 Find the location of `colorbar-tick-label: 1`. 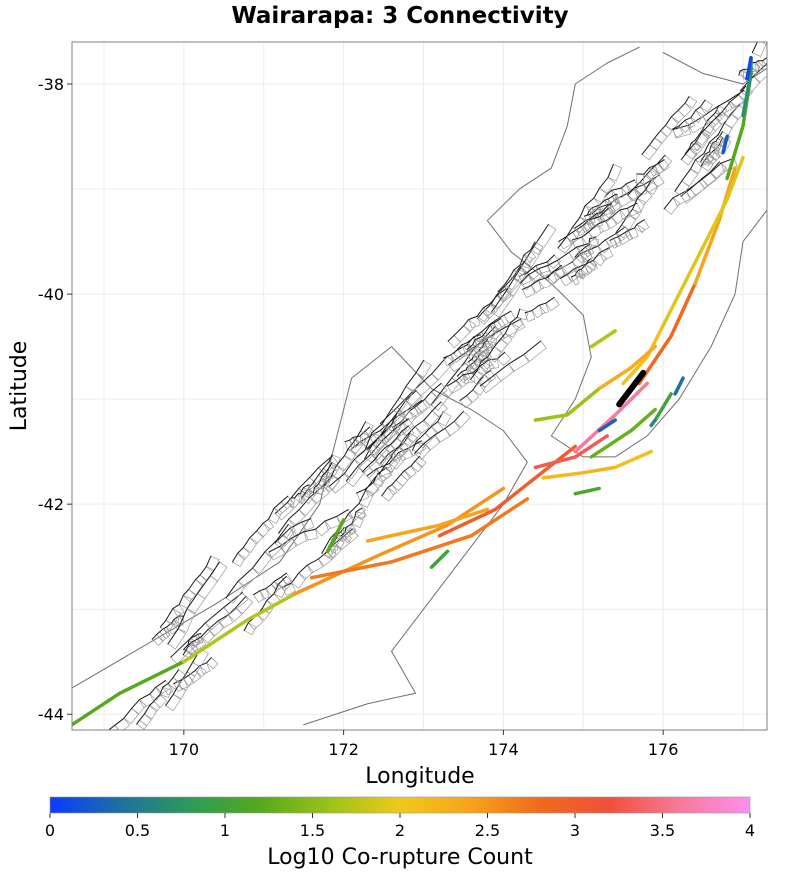

colorbar-tick-label: 1 is located at coordinates (225, 830).